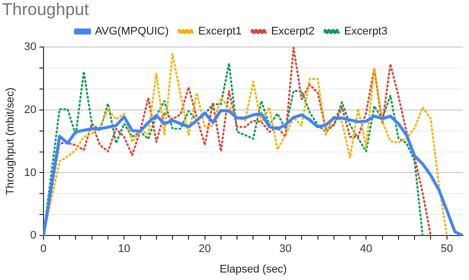 This screenshot has width=469, height=280. What do you see at coordinates (43, 249) in the screenshot?
I see `x-tick-label: 0` at bounding box center [43, 249].